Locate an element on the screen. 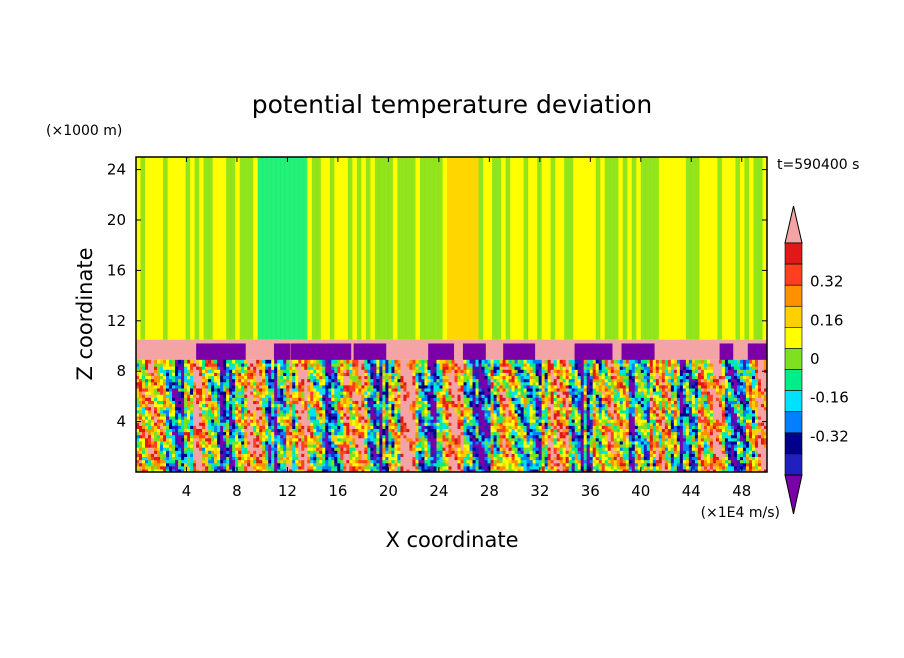  y-unit-label: (×1000 m) is located at coordinates (84, 131).